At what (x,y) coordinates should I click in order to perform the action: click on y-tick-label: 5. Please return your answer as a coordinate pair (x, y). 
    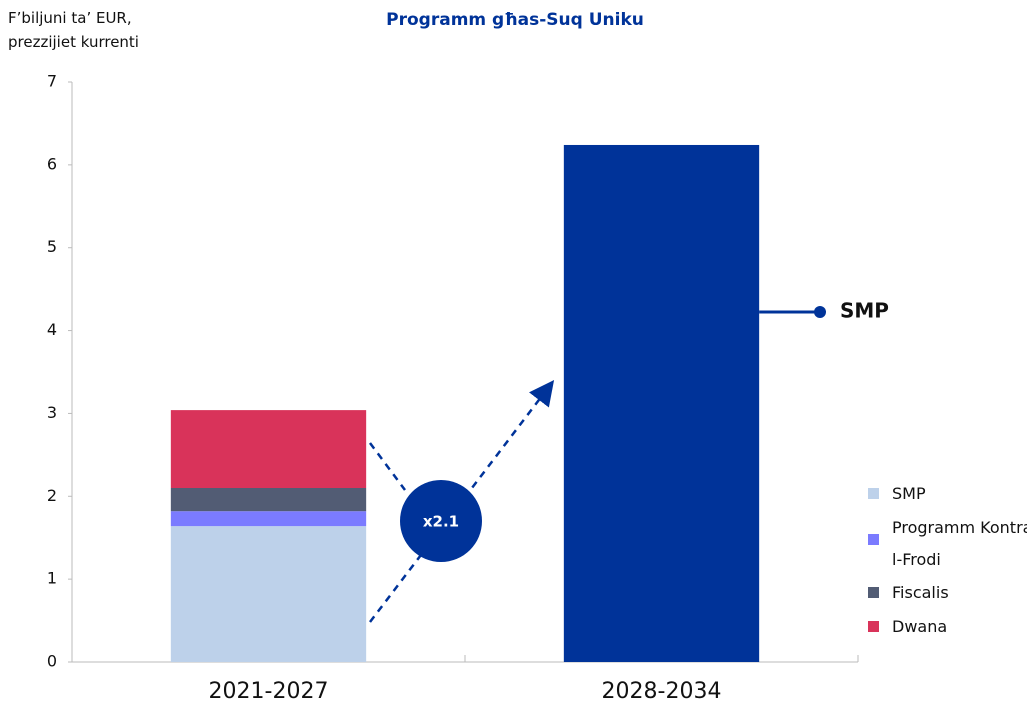
    Looking at the image, I should click on (52, 246).